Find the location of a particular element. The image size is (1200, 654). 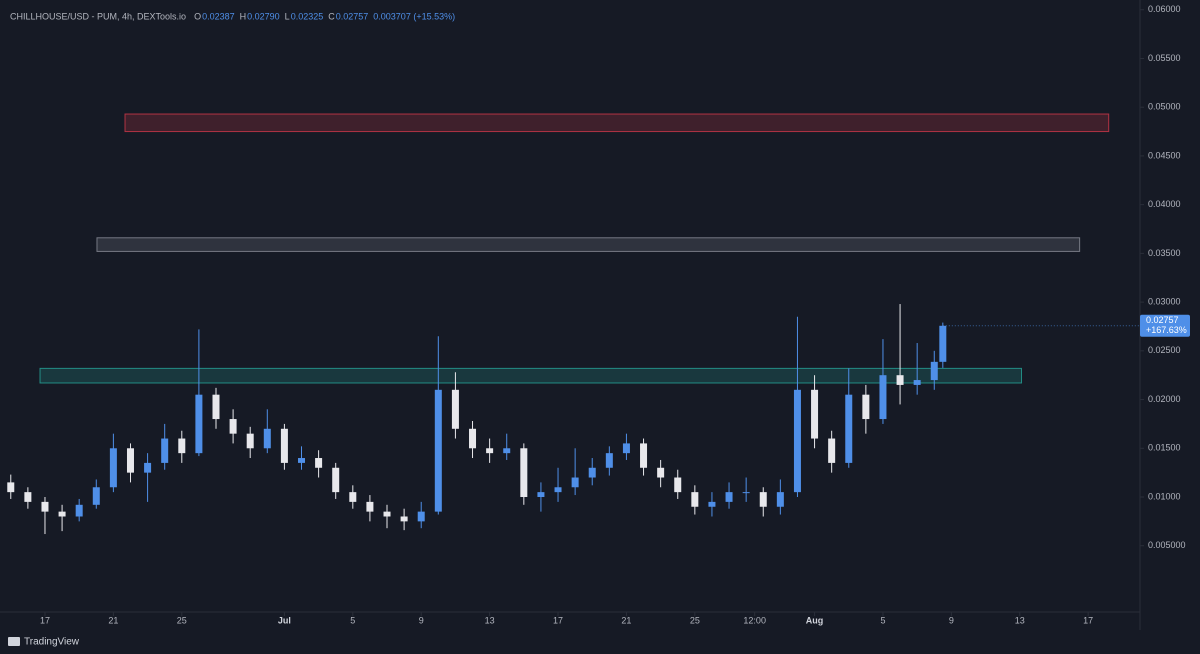

y-tick-label: 0.05000 is located at coordinates (1164, 107).